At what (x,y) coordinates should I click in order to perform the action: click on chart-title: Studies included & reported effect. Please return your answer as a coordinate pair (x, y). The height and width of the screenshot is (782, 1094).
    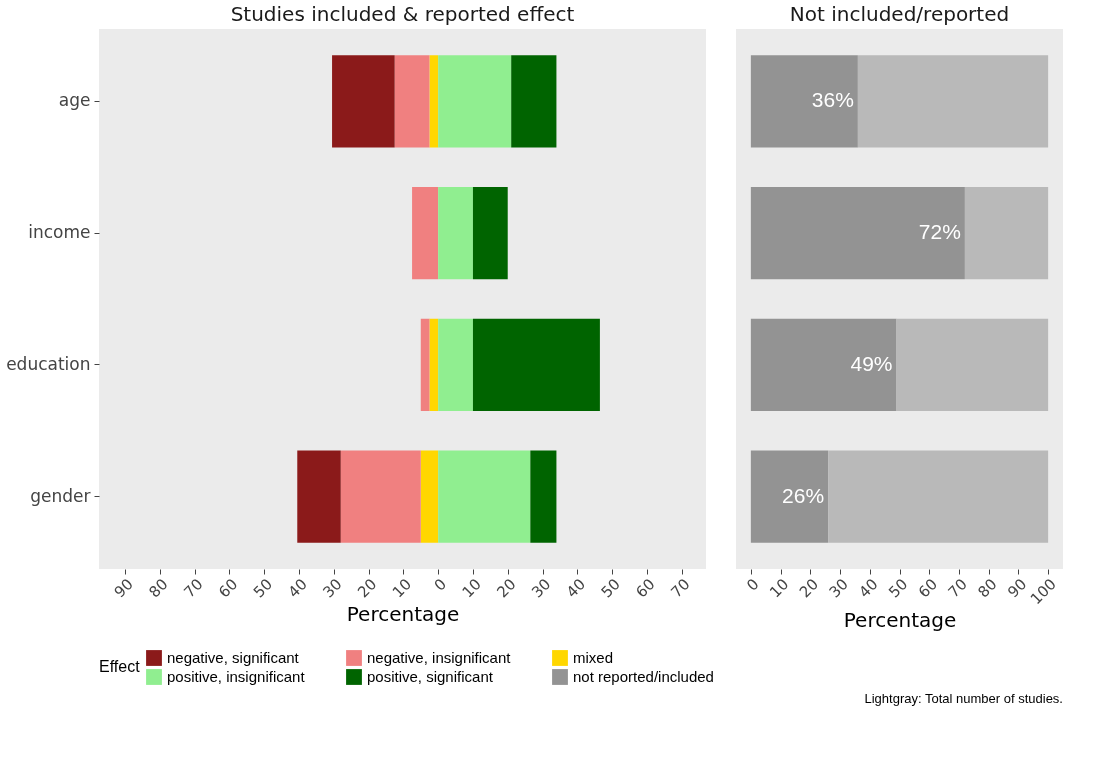
    Looking at the image, I should click on (402, 14).